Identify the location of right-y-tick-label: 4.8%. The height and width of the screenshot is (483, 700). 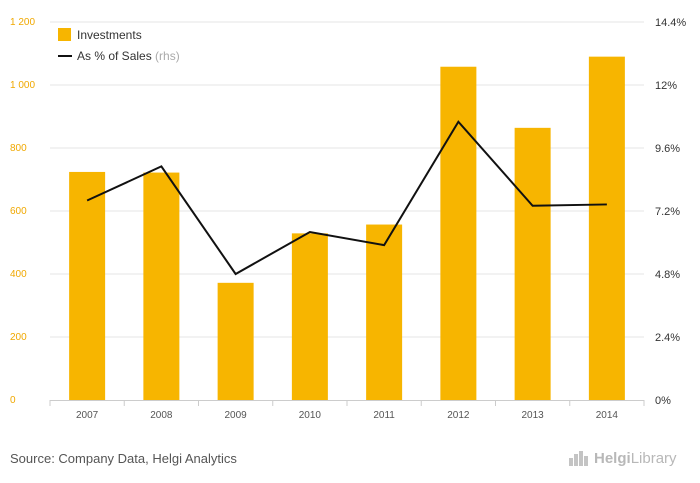
(667, 275).